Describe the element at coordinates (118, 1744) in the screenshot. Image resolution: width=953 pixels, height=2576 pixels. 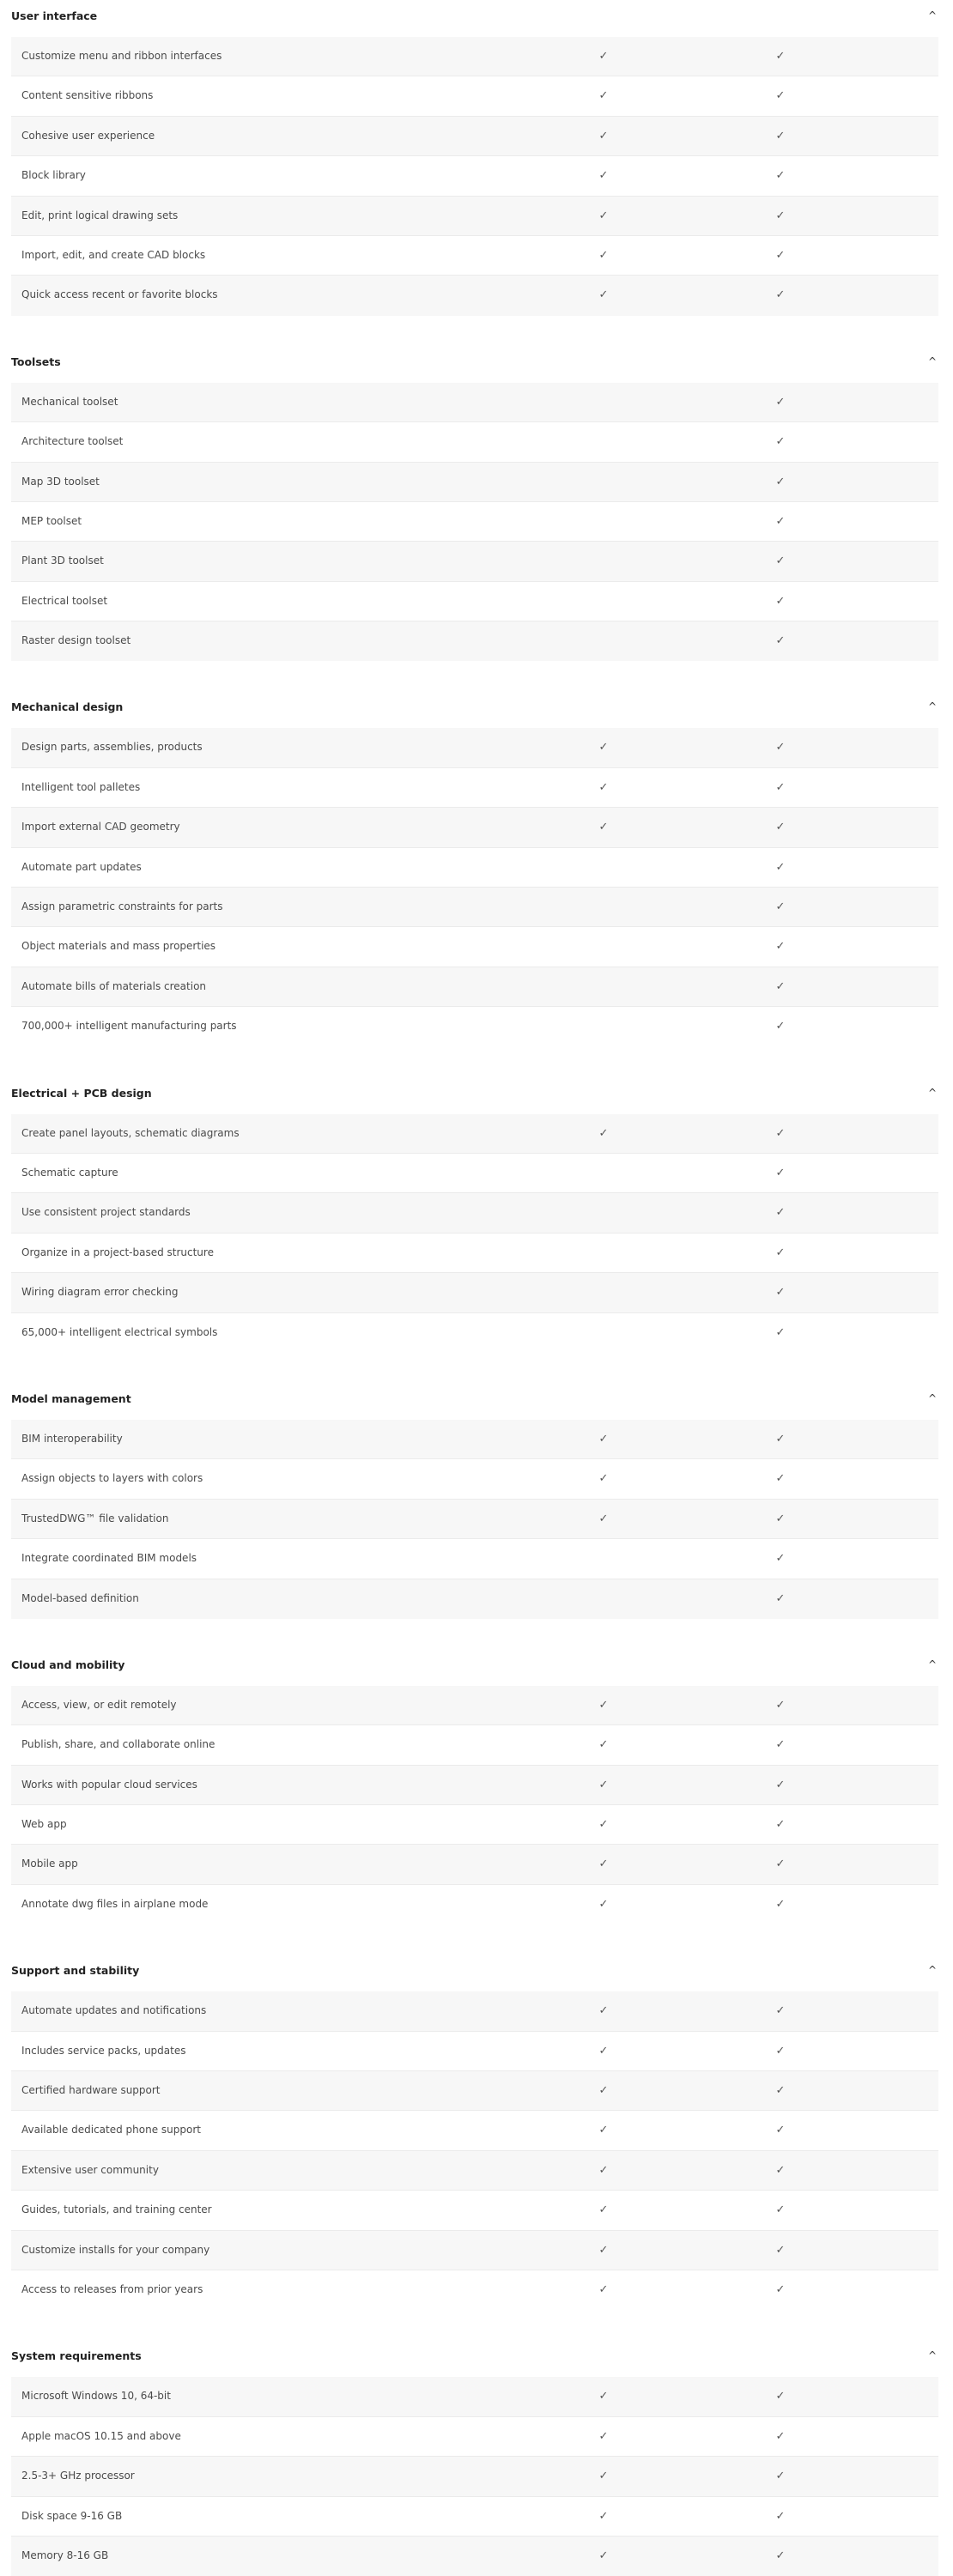
I see `feature-label: Publish, share, and collaborate online` at that location.